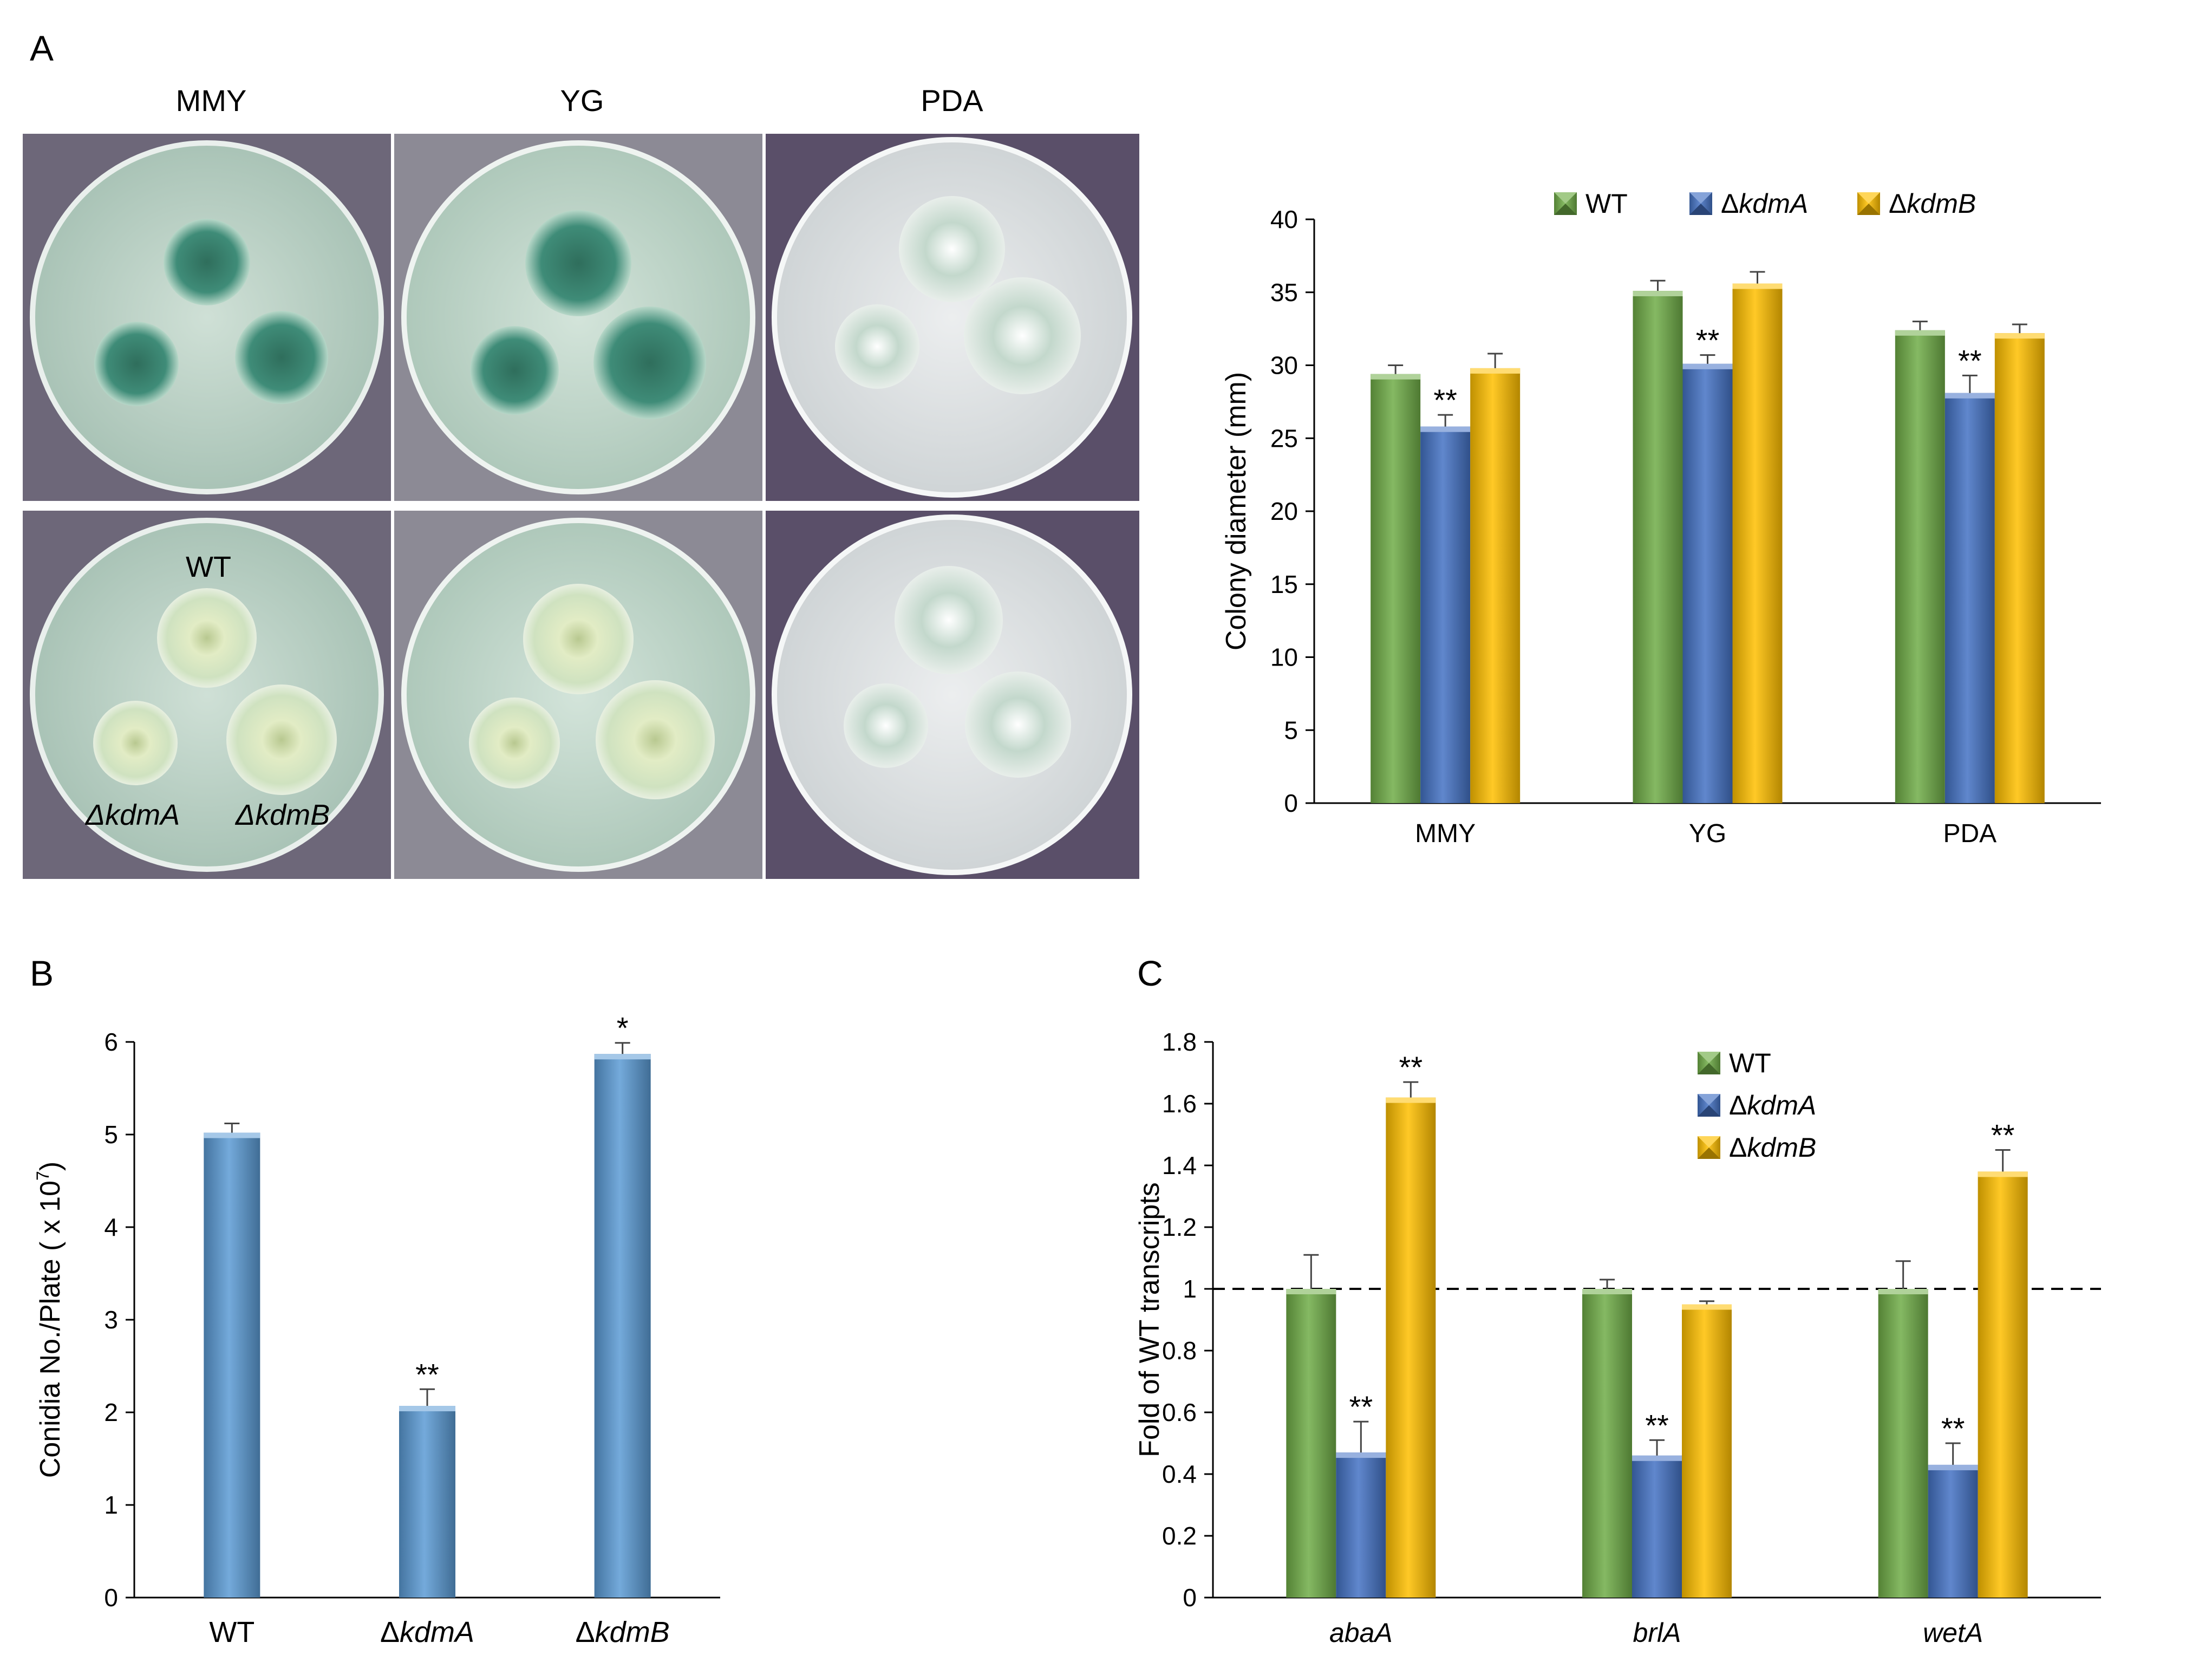 This screenshot has width=2212, height=1662. Describe the element at coordinates (111, 1320) in the screenshot. I see `y-tick-label: 3` at that location.